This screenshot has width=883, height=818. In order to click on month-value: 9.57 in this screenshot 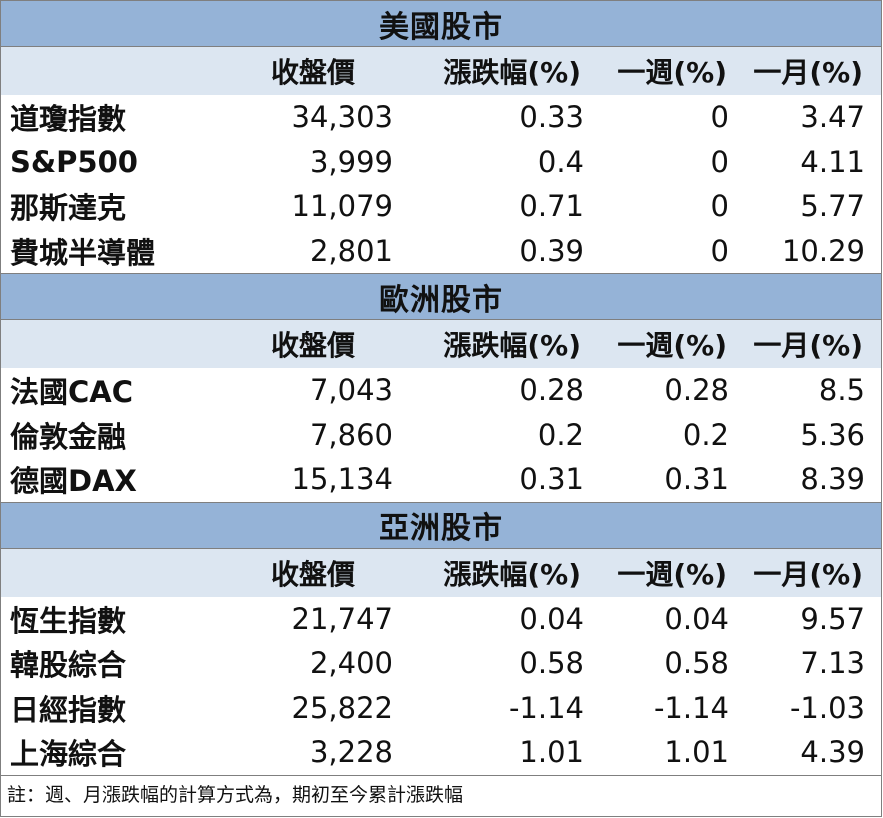, I will do `click(832, 618)`.